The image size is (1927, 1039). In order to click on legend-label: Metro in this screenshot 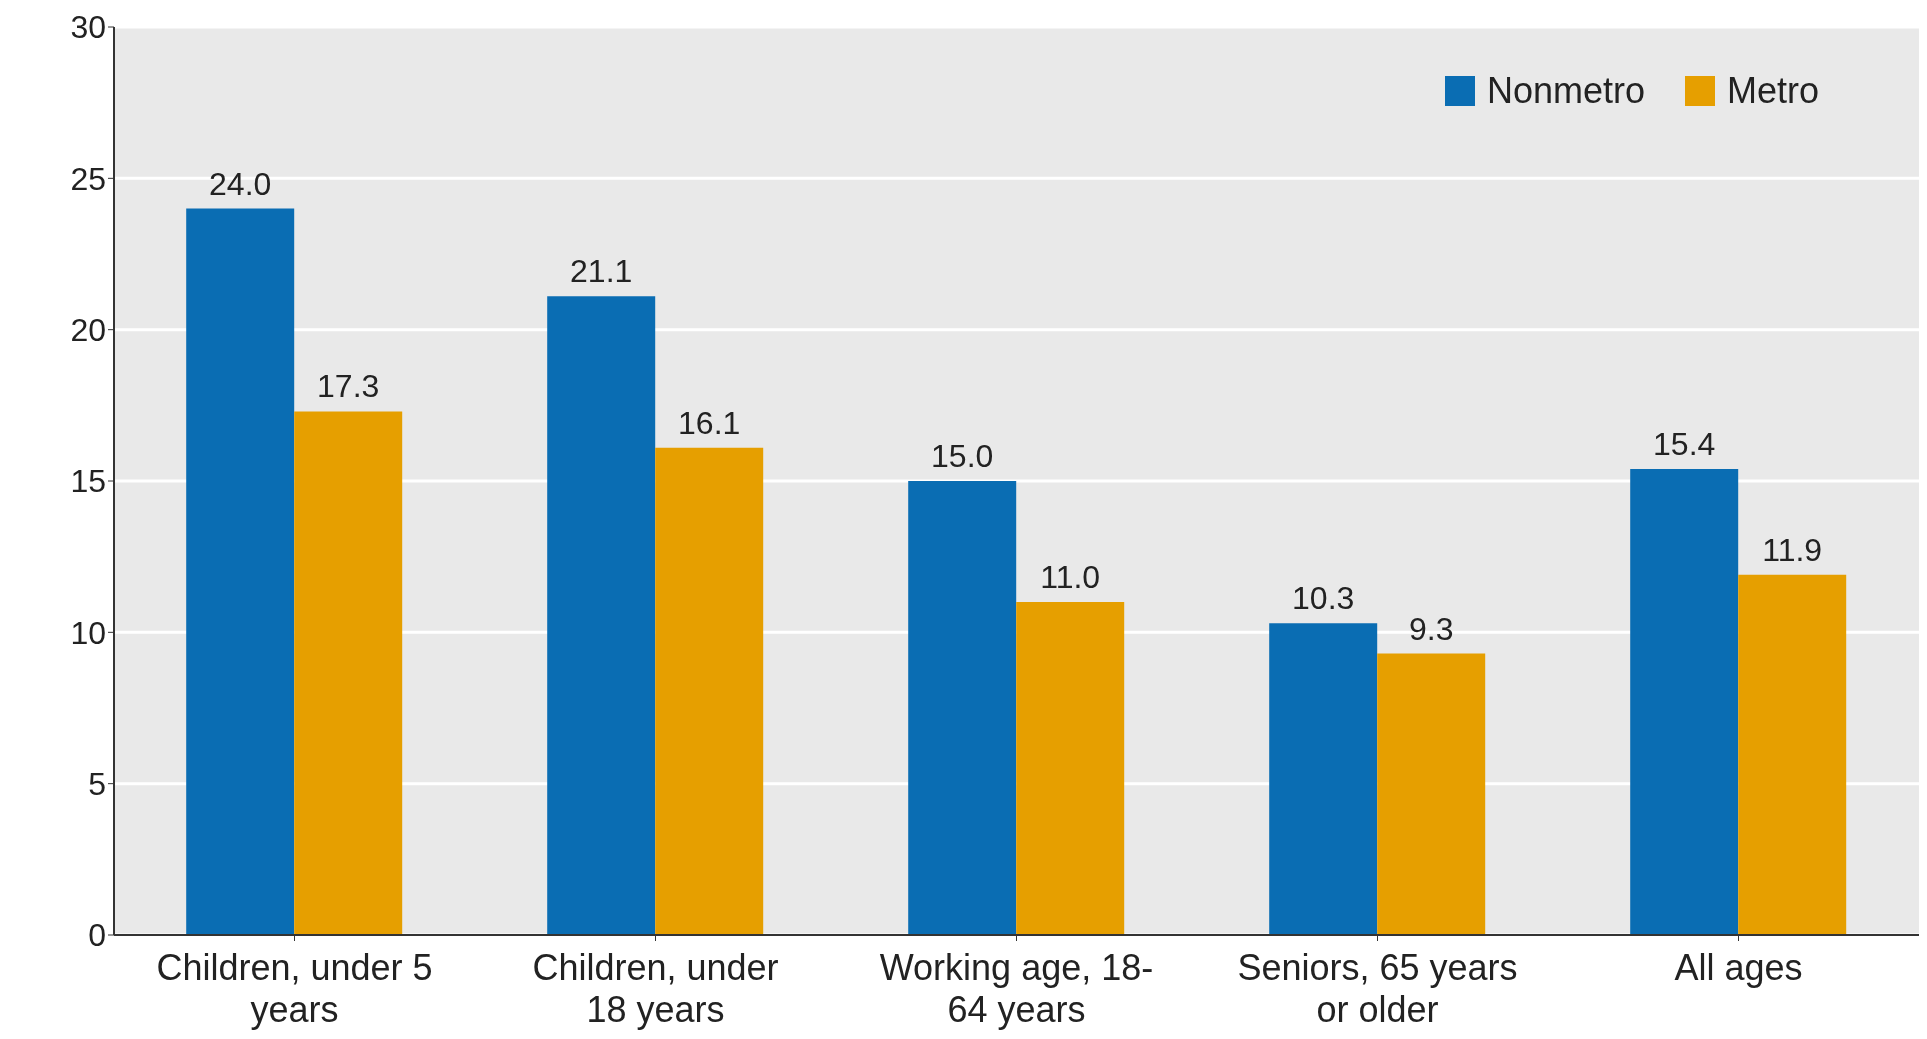, I will do `click(1772, 91)`.